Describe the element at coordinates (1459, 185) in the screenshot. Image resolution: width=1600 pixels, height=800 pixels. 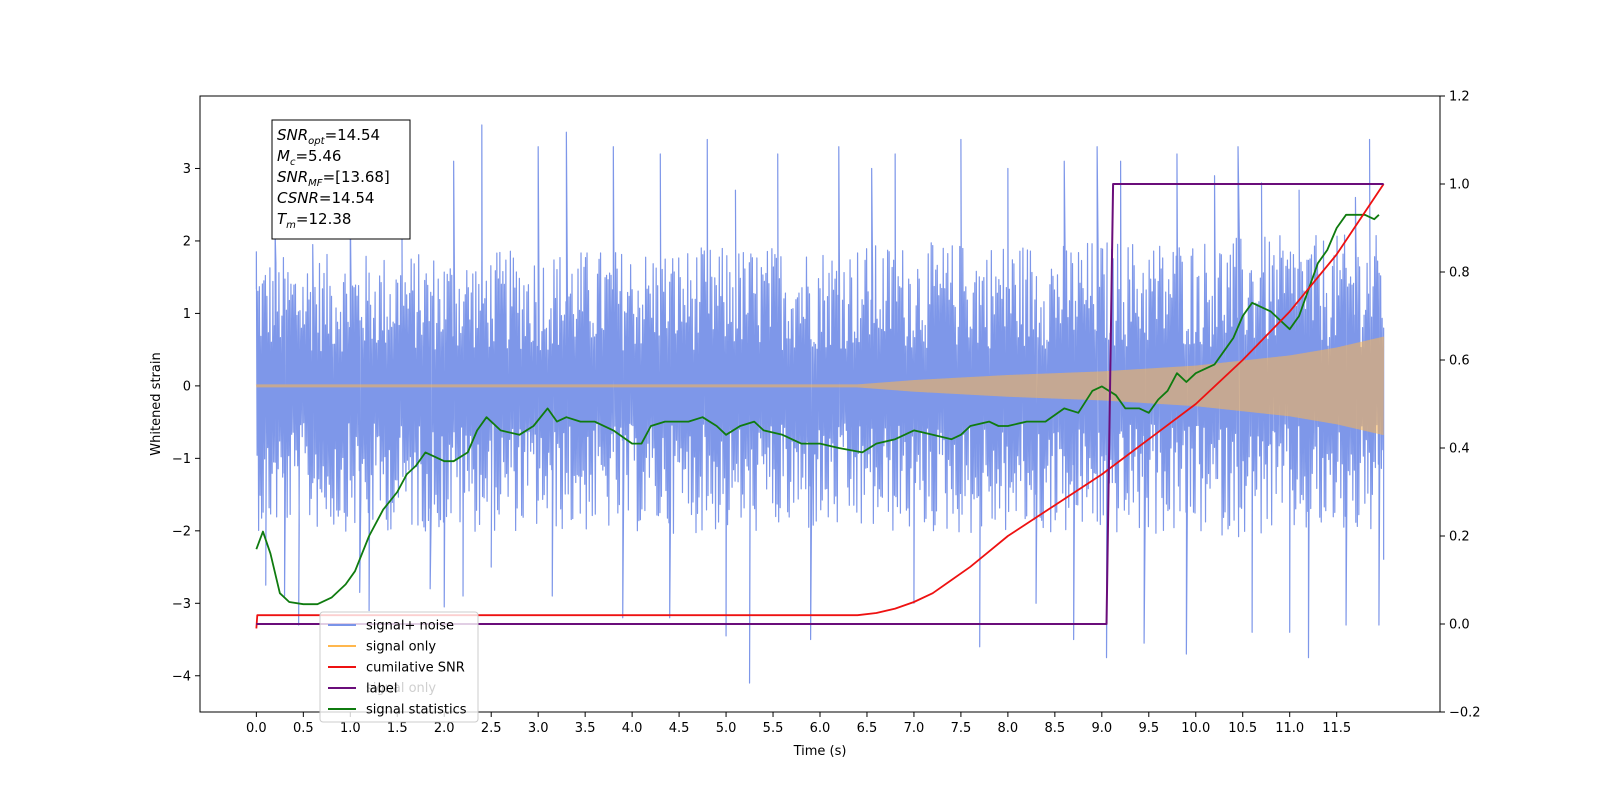
I see `y-right-tick-label: 1.0` at that location.